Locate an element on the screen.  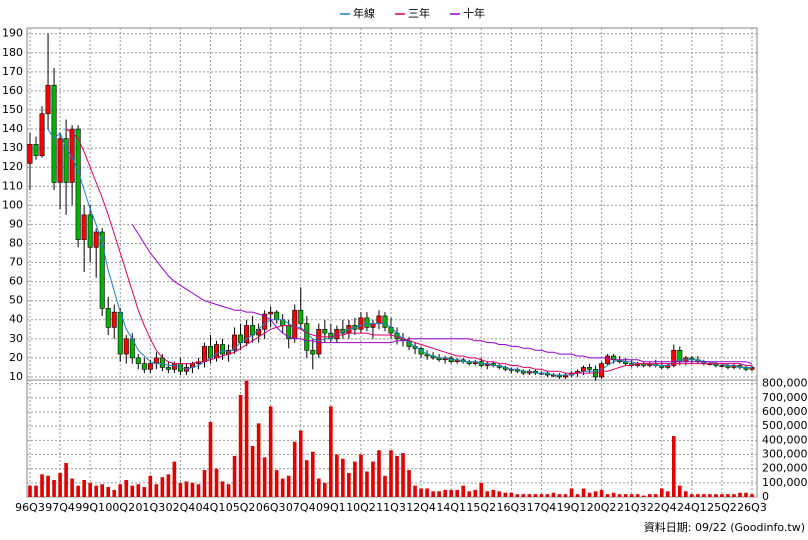
y-tick-label: 70 is located at coordinates (16, 262).